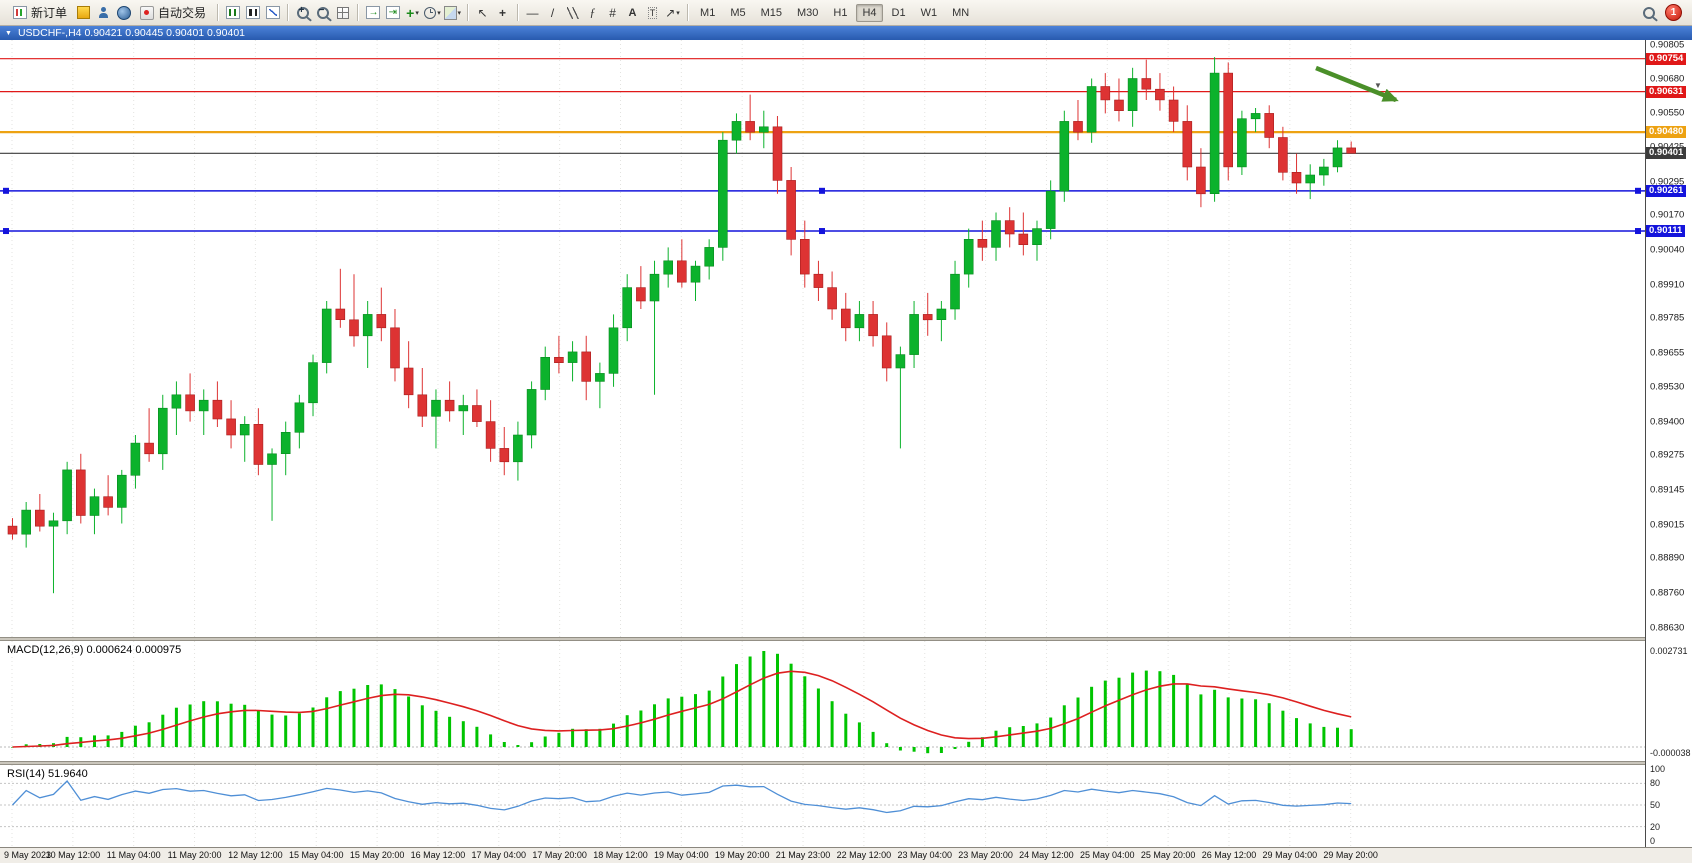  Describe the element at coordinates (1666, 132) in the screenshot. I see `price-line-label: 0.90480` at that location.